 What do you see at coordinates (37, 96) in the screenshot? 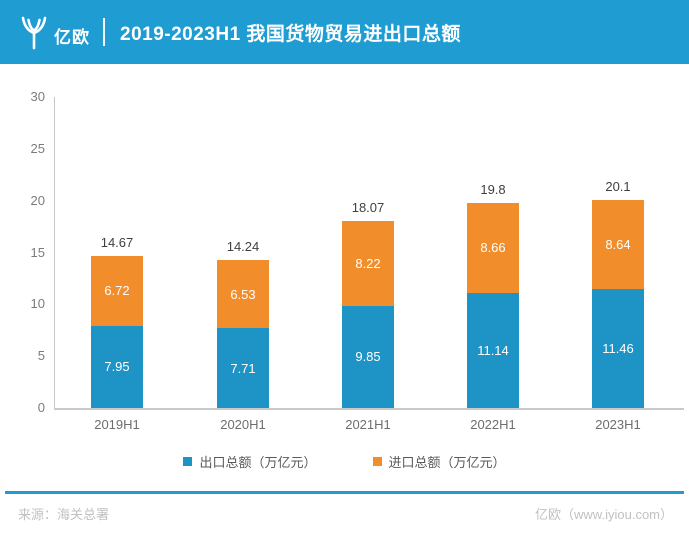
I see `y-axis-tick-label: 30` at bounding box center [37, 96].